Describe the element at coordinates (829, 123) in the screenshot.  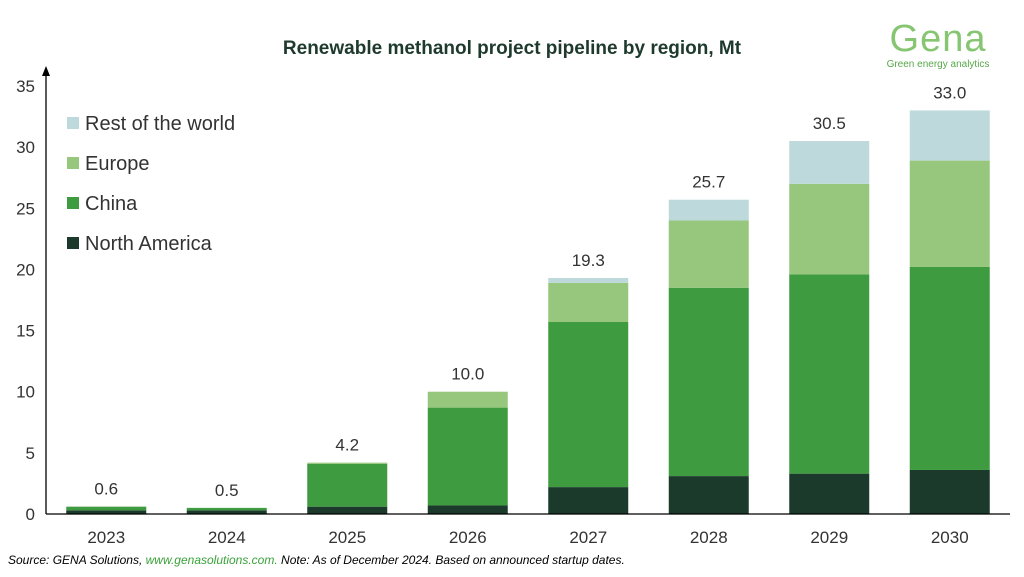
I see `bar-total-label: 30.5` at that location.